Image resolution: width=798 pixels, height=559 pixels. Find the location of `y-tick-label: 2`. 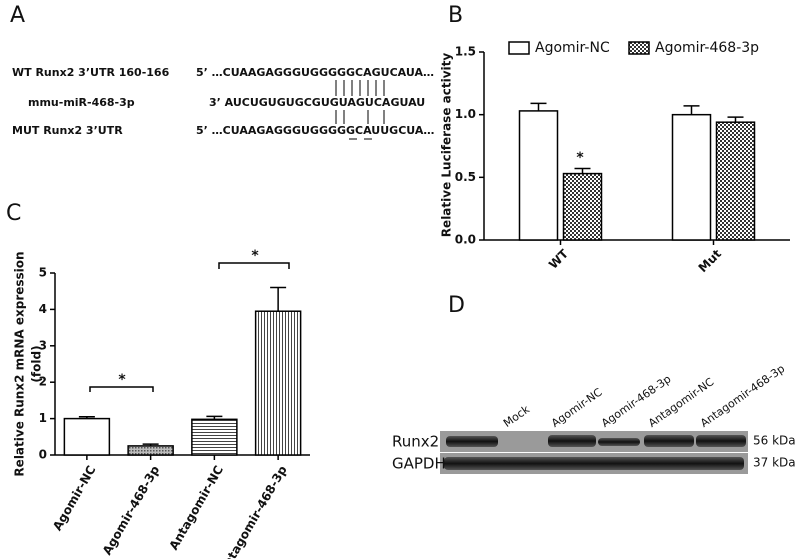

y-tick-label: 2 is located at coordinates (43, 382).